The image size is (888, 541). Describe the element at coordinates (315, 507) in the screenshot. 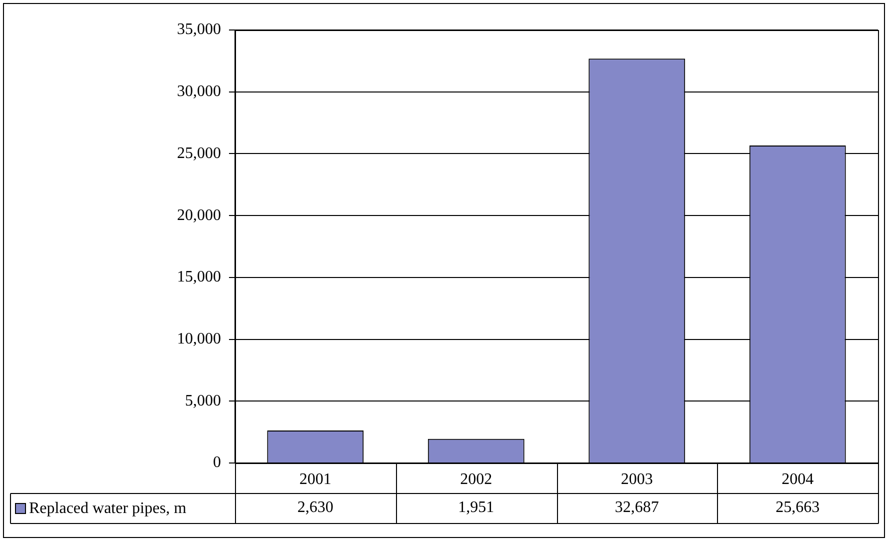

I see `data-label: 2,630` at that location.